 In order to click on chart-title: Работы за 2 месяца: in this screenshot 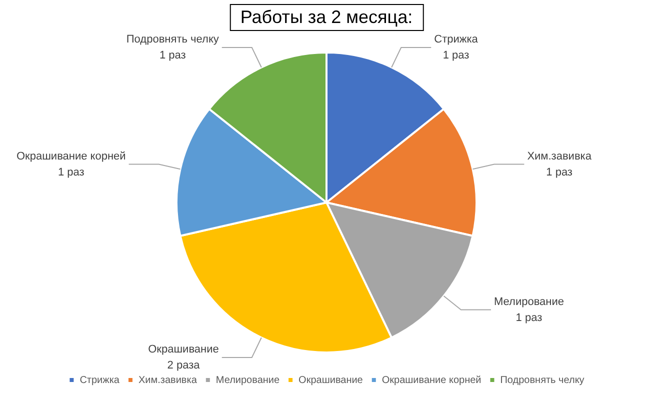, I will do `click(326, 17)`.